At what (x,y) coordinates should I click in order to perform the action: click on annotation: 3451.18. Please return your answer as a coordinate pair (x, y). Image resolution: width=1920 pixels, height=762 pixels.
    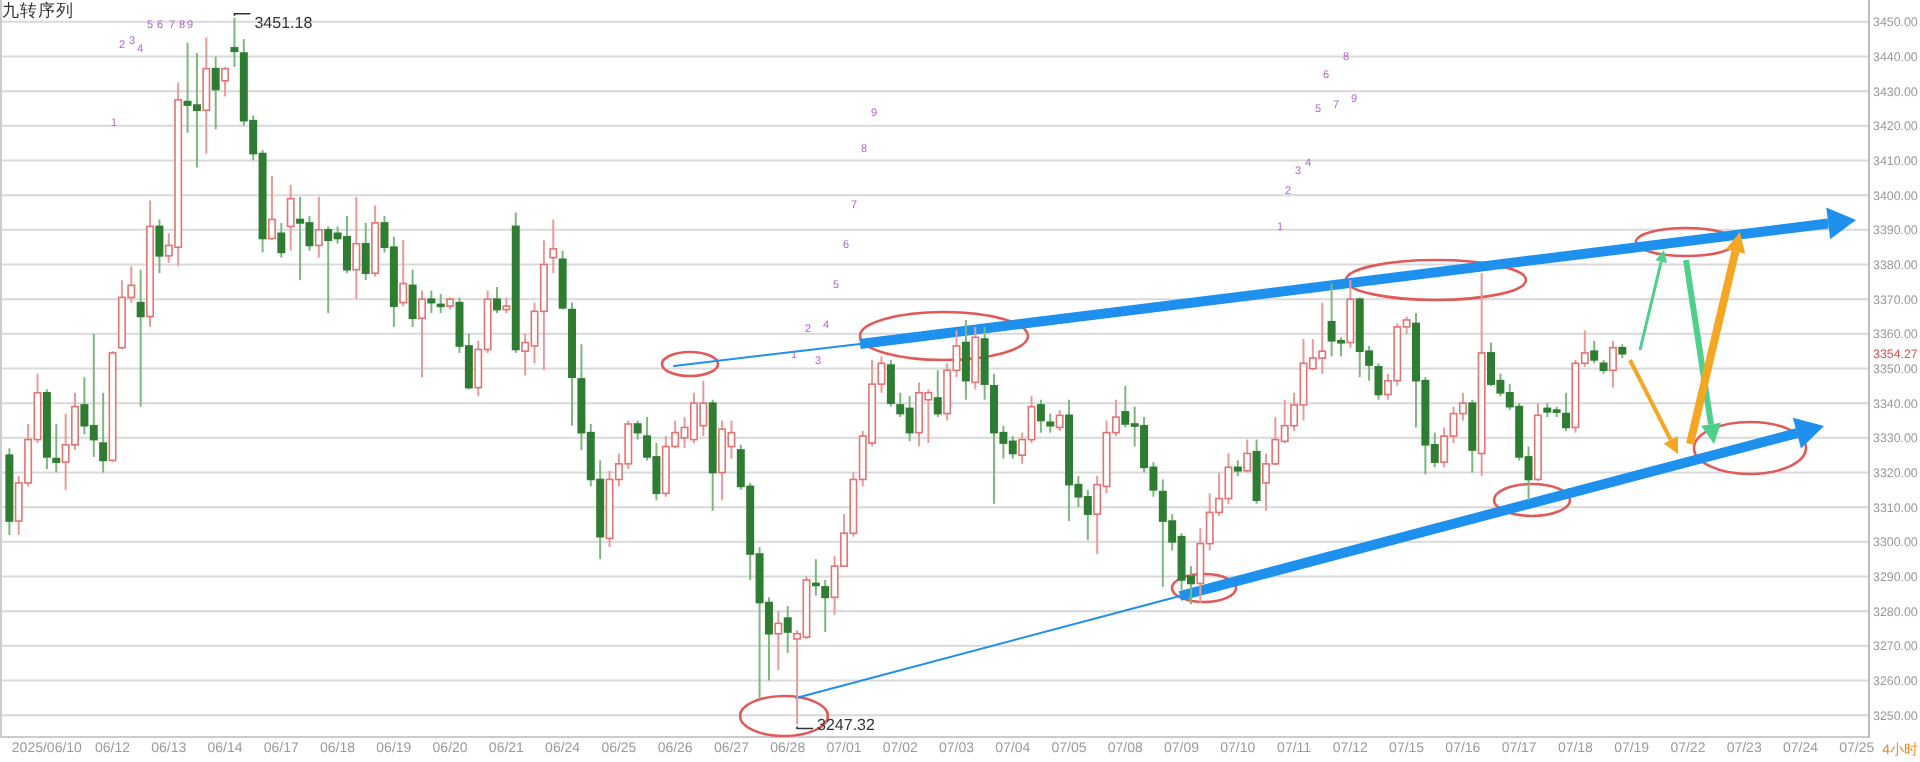
    Looking at the image, I should click on (284, 22).